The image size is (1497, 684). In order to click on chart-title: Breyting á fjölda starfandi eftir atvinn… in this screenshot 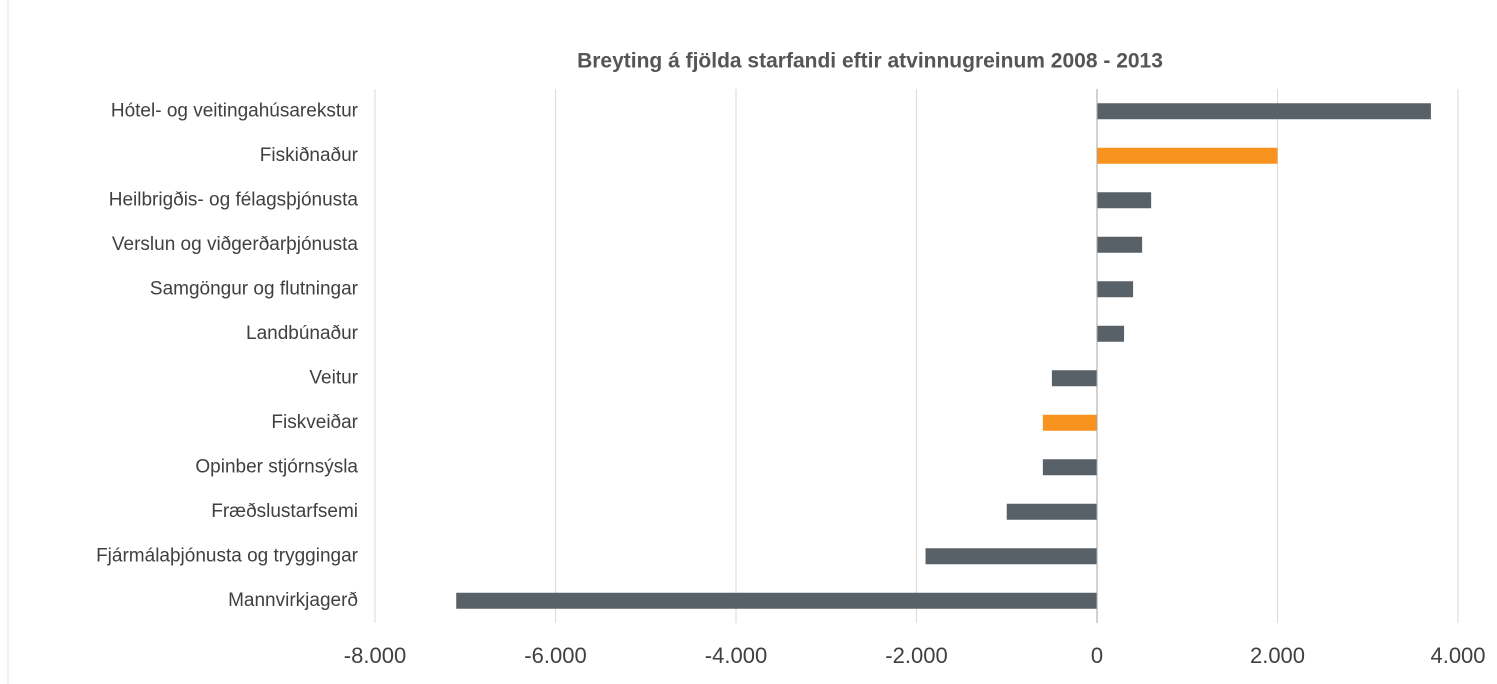, I will do `click(870, 61)`.